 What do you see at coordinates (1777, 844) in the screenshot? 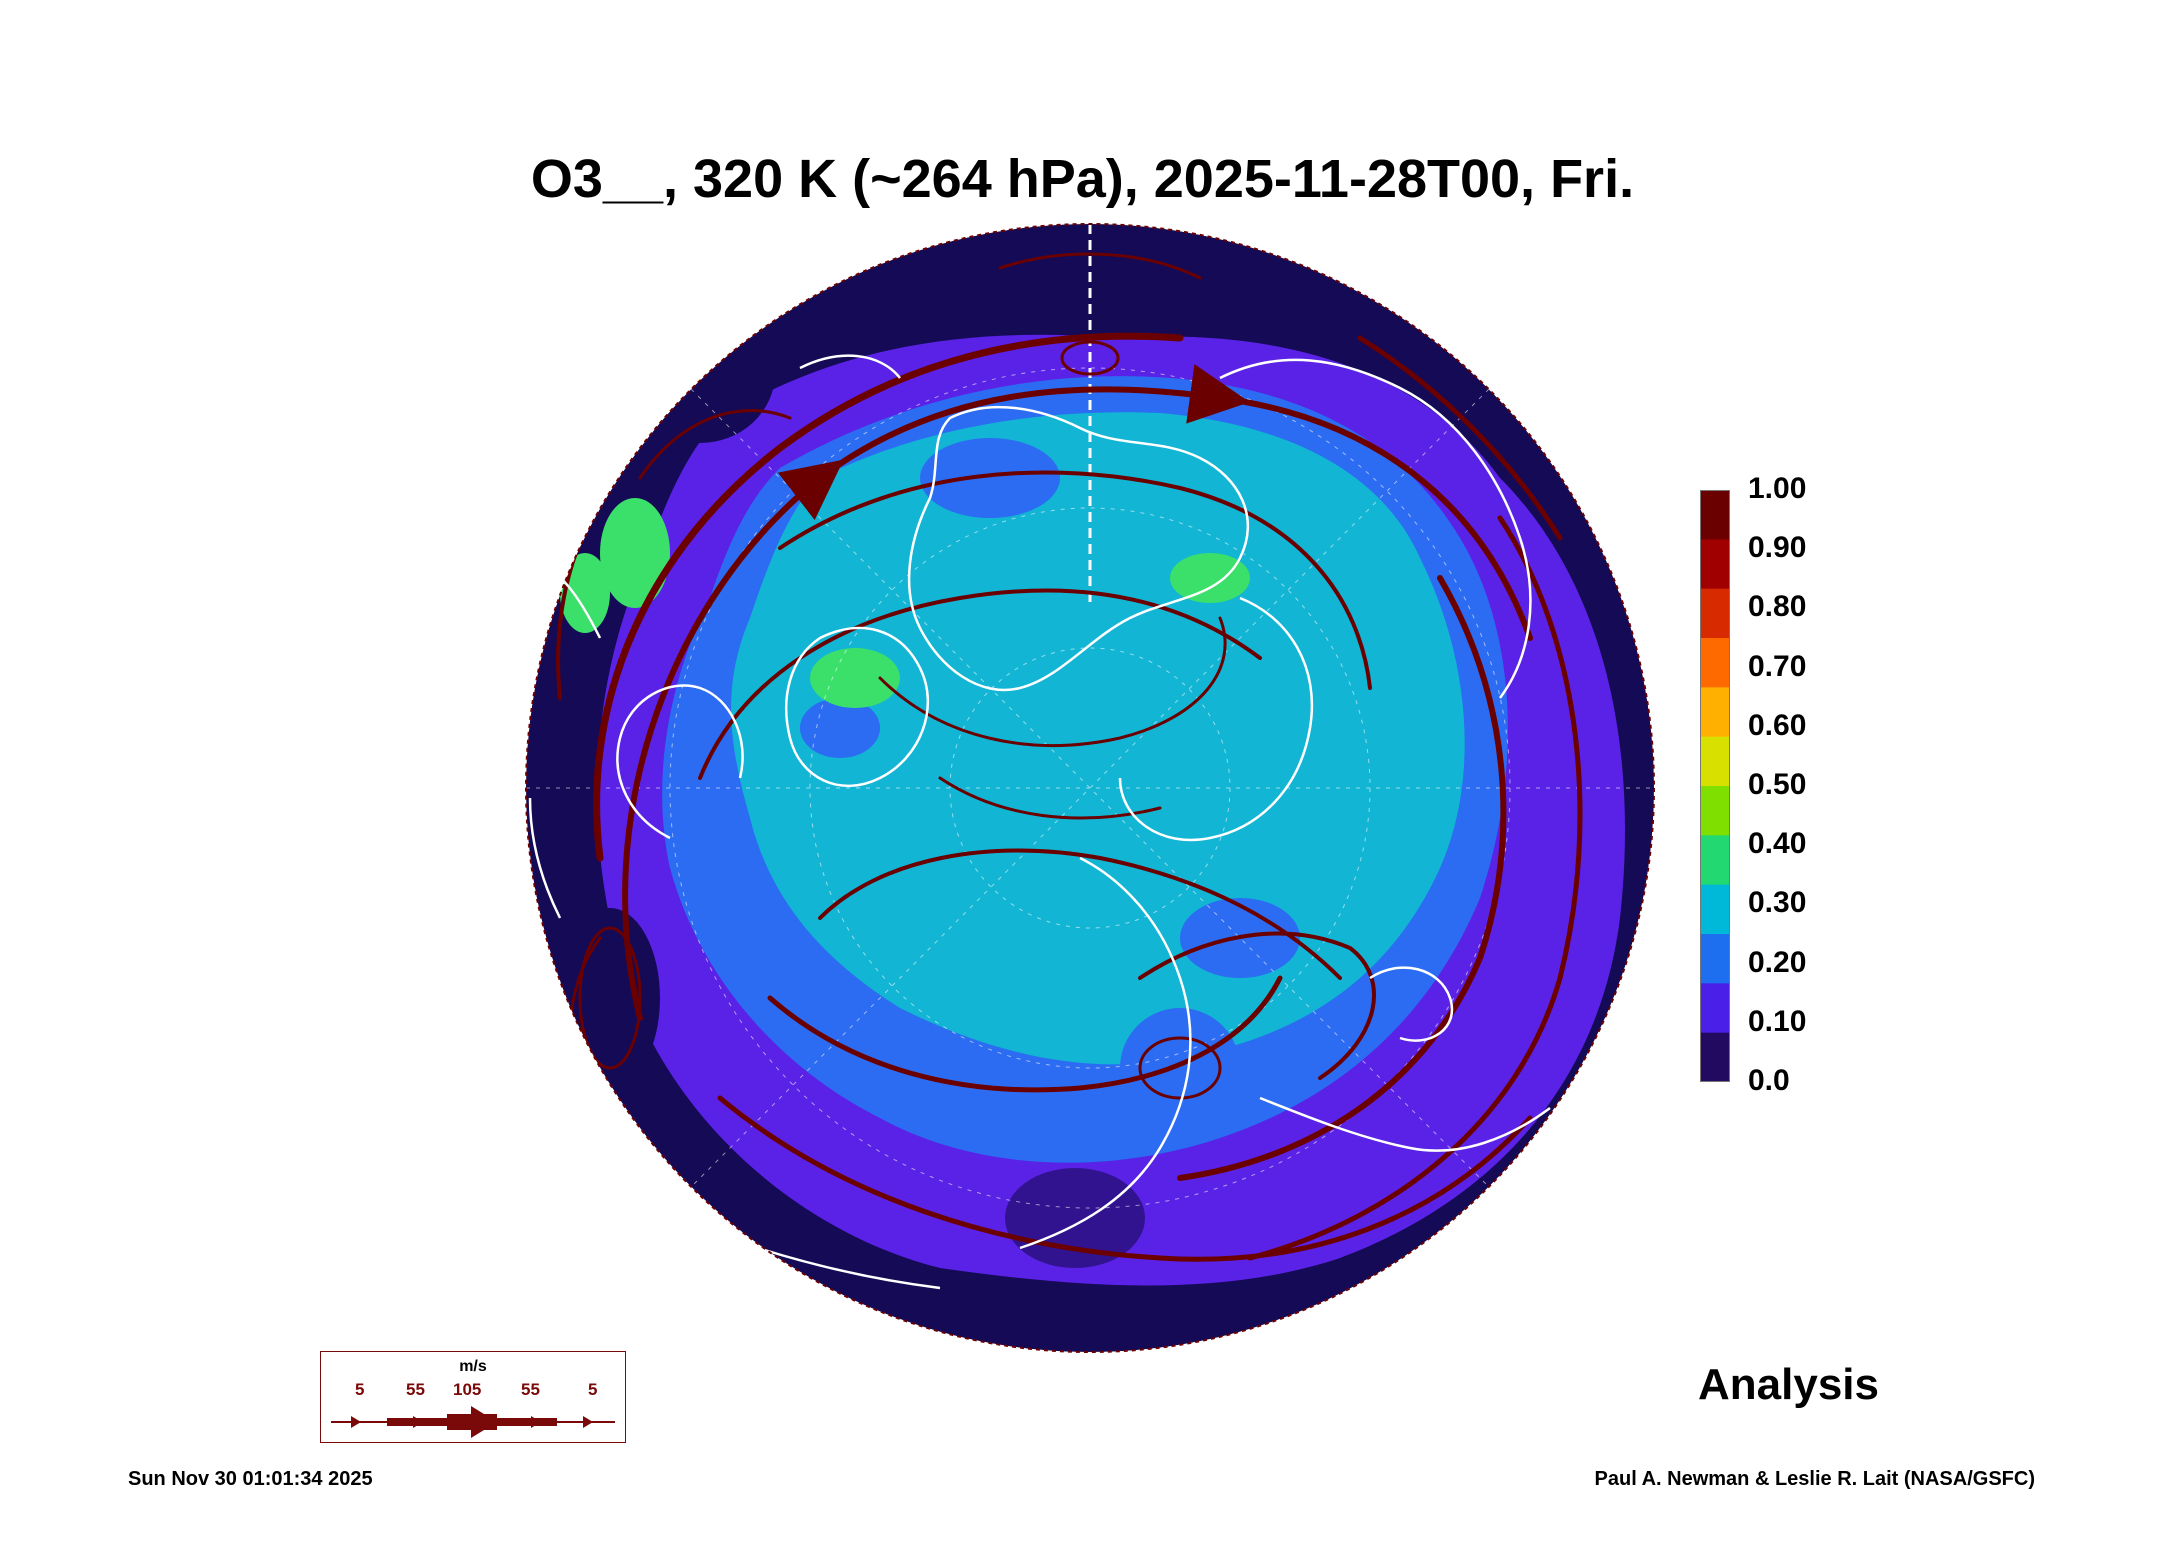
I see `colorbar-tick-label: 0.40` at bounding box center [1777, 844].